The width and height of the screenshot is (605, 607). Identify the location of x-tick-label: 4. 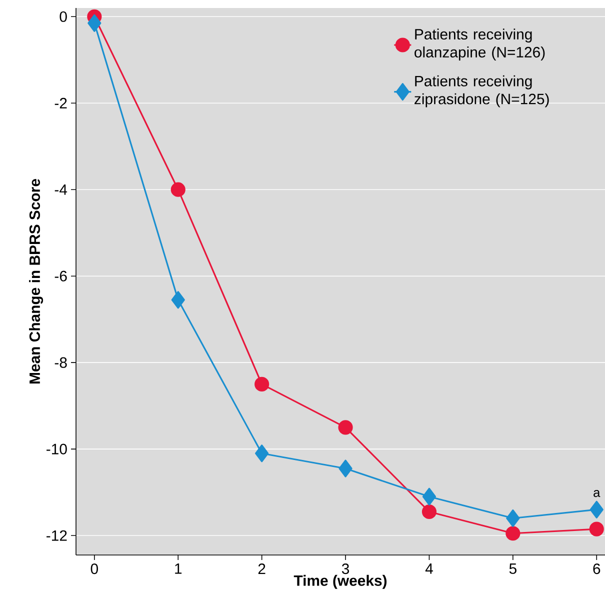
(429, 569).